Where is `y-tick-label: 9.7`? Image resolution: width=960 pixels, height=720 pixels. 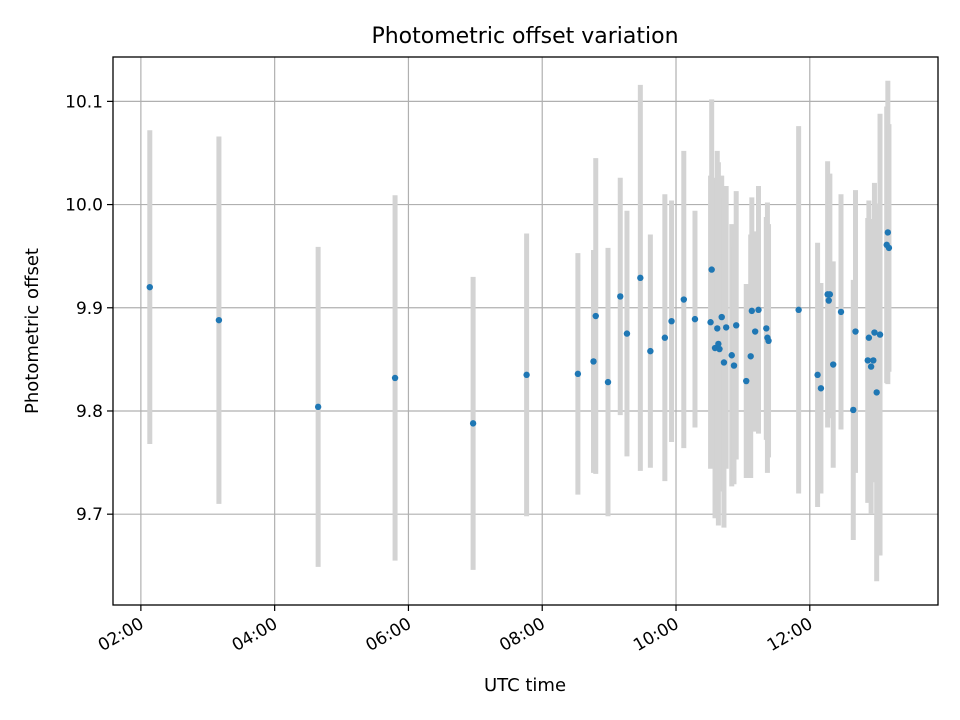 y-tick-label: 9.7 is located at coordinates (89, 515).